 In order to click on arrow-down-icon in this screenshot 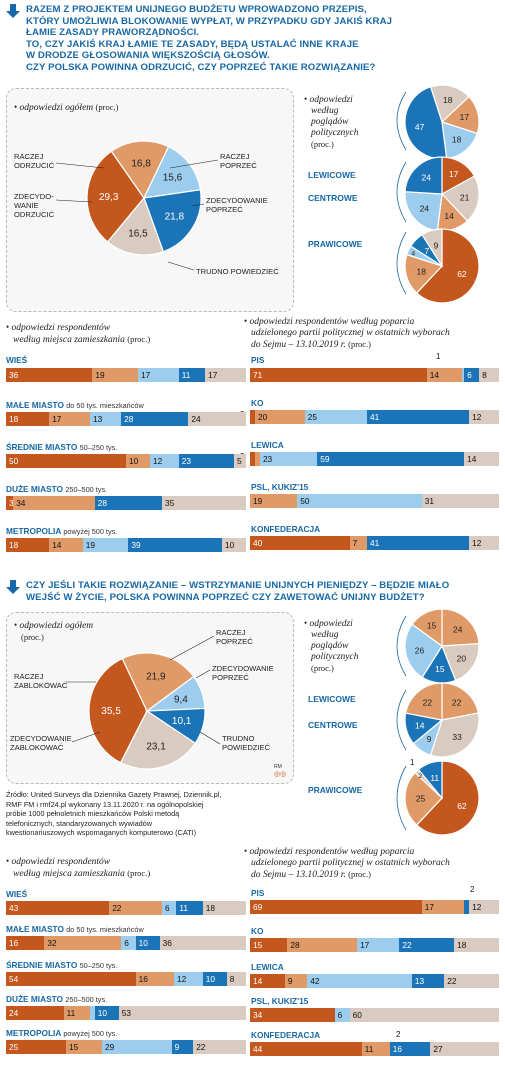, I will do `click(13, 587)`.